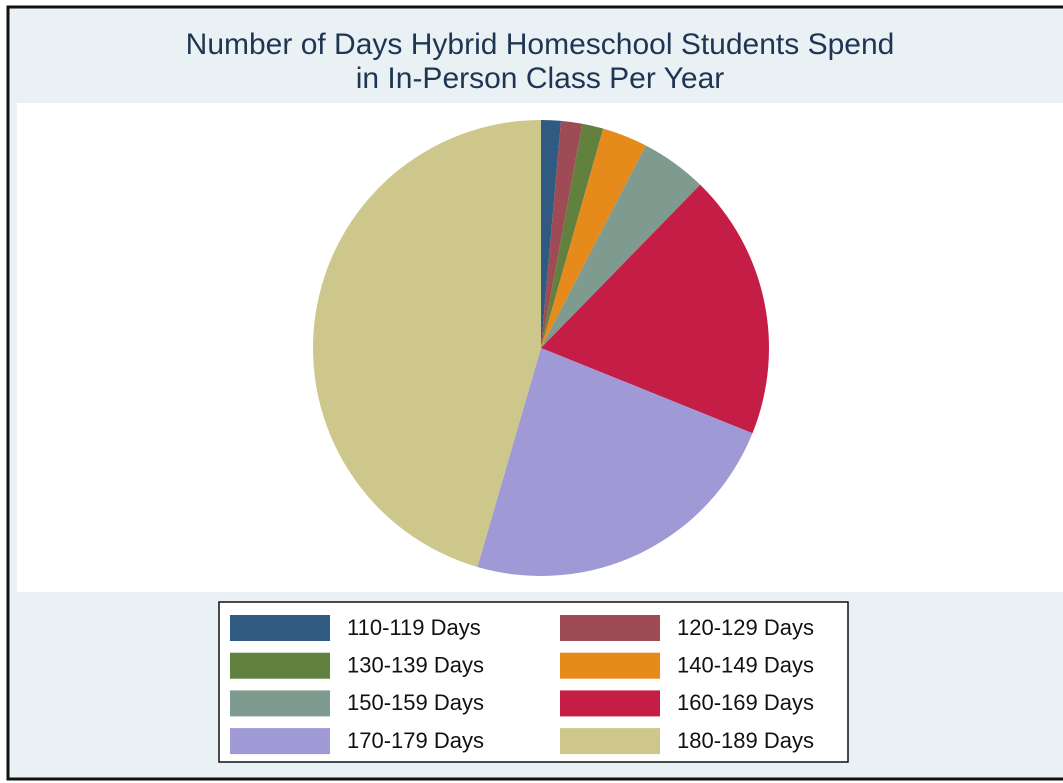 This screenshot has width=1063, height=783. I want to click on chart-title: in In-Person Class Per Year, so click(540, 78).